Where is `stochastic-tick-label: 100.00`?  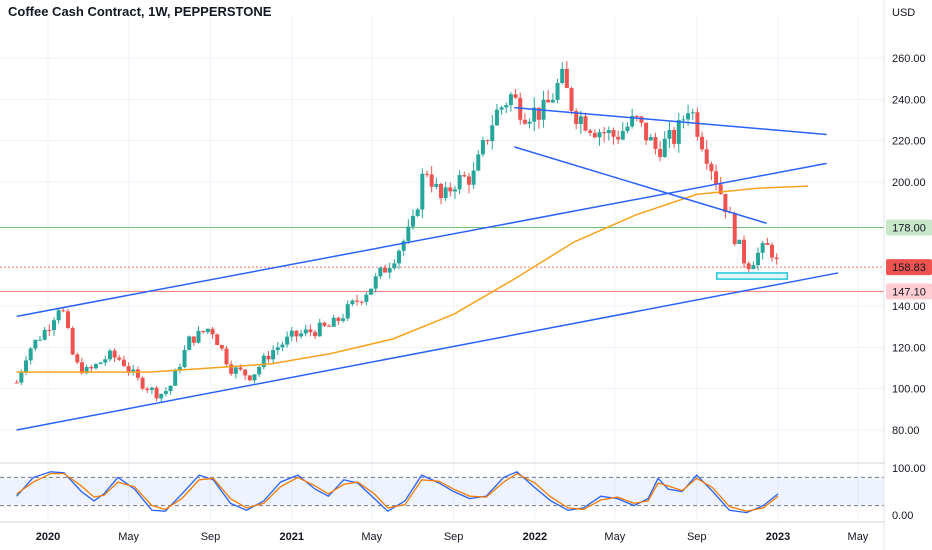
stochastic-tick-label: 100.00 is located at coordinates (909, 469).